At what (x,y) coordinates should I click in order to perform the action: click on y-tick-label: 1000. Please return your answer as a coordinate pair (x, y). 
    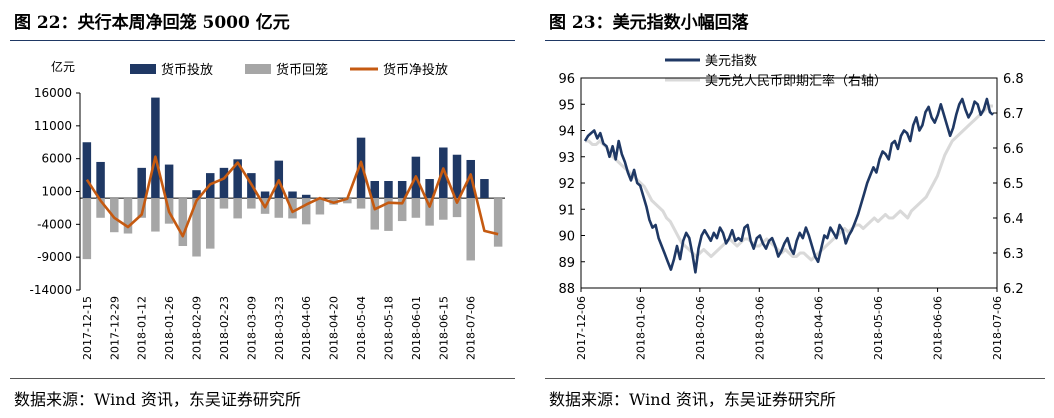
    Looking at the image, I should click on (56, 192).